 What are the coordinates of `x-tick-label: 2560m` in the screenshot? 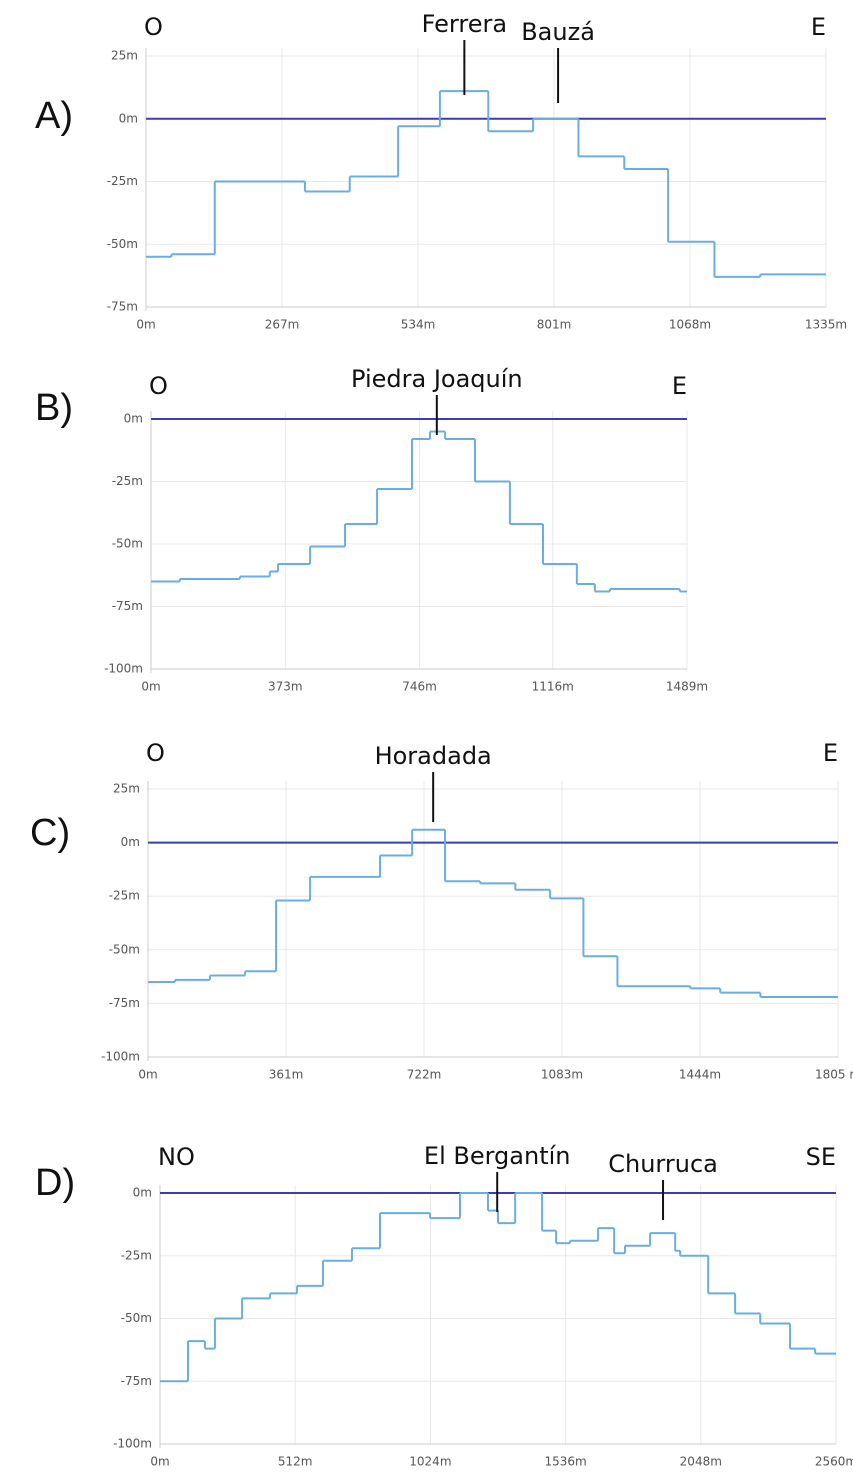 It's located at (834, 1462).